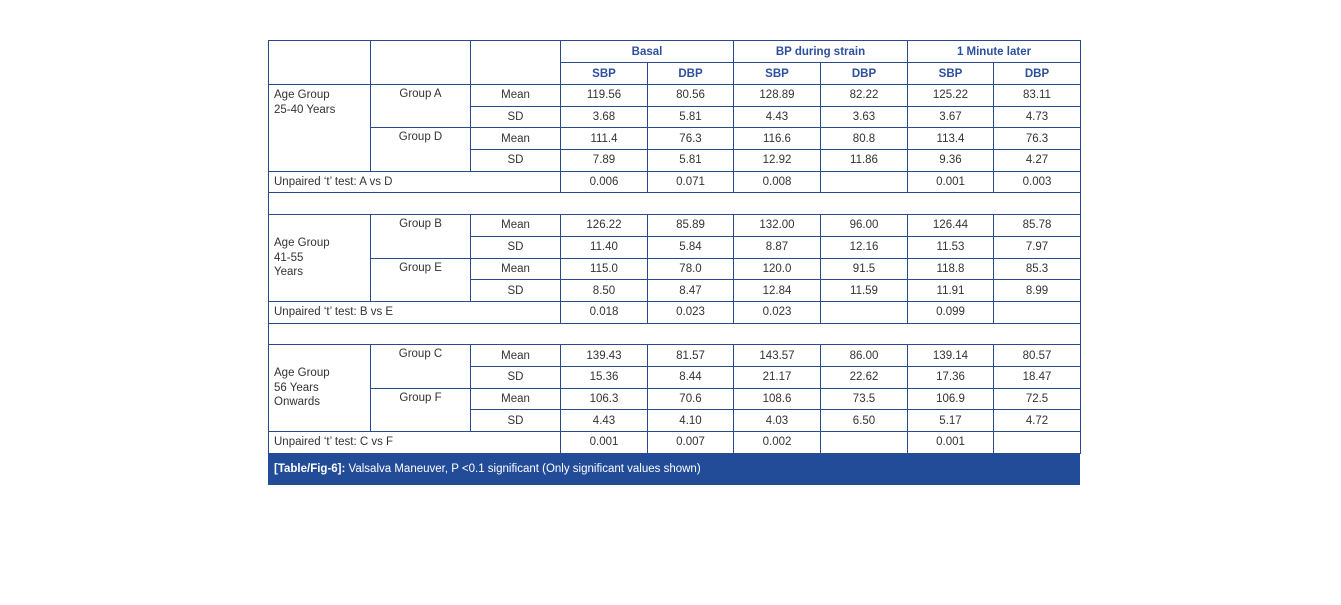  What do you see at coordinates (288, 272) in the screenshot?
I see `age-group-label: Years` at bounding box center [288, 272].